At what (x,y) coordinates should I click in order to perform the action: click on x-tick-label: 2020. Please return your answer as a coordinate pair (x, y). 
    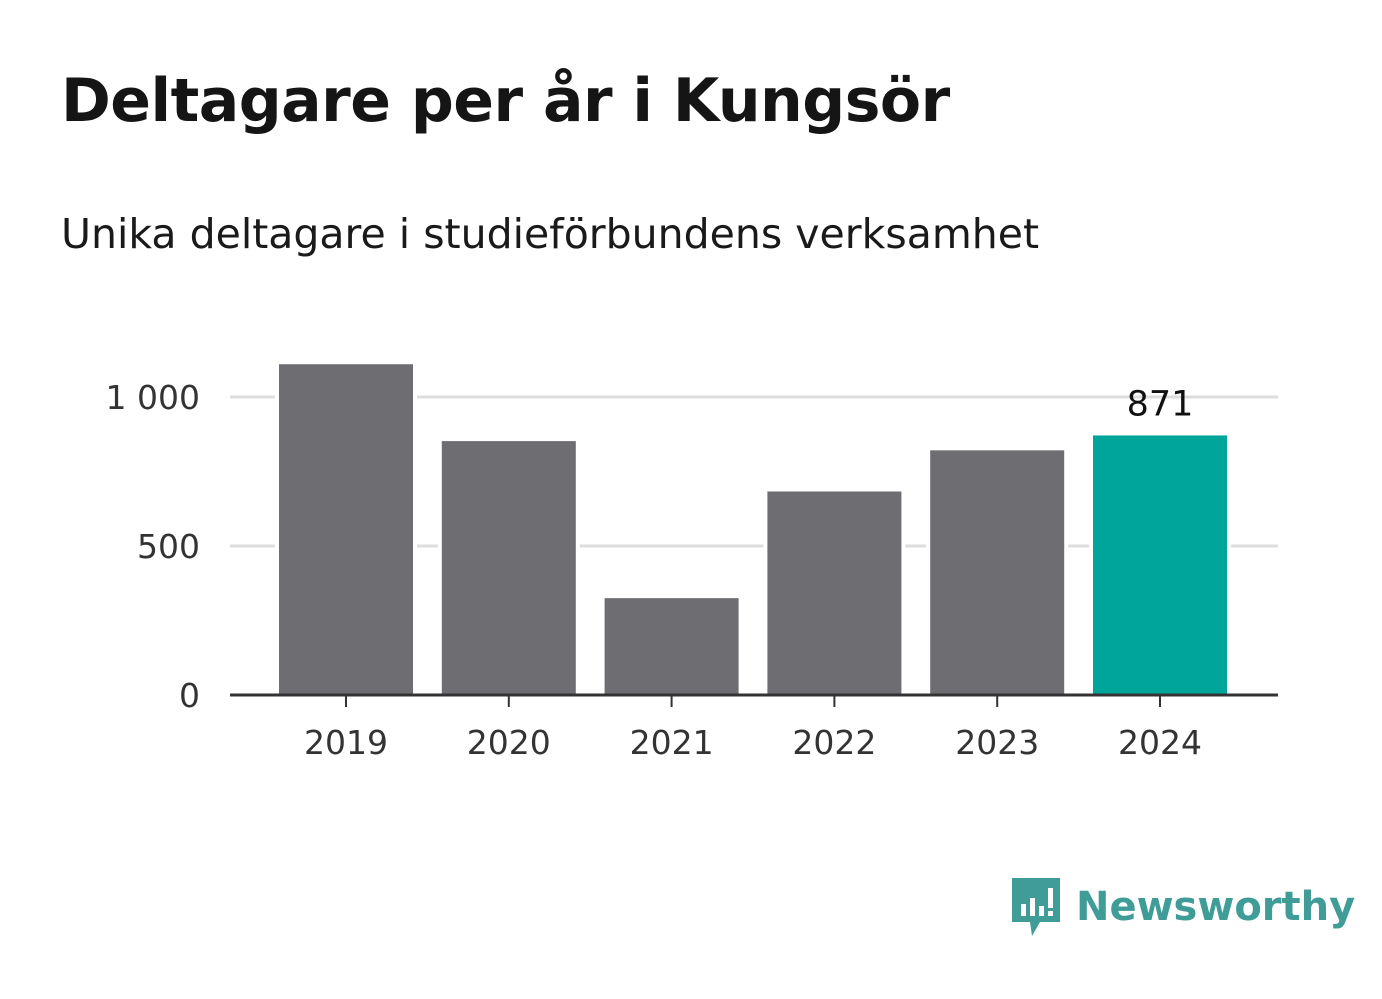
    Looking at the image, I should click on (509, 742).